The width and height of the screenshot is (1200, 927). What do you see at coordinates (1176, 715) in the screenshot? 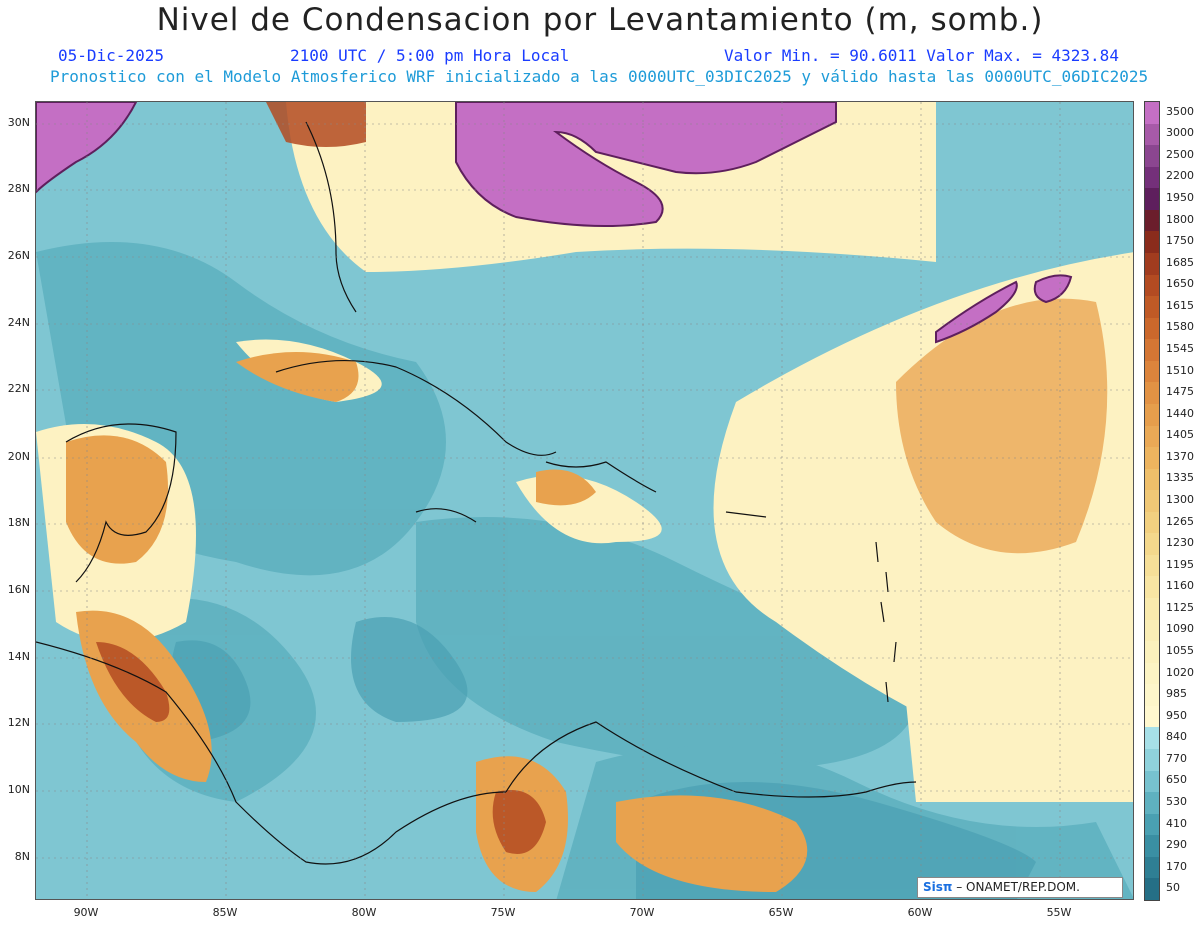
I see `colorbar-label: 950` at bounding box center [1176, 715].